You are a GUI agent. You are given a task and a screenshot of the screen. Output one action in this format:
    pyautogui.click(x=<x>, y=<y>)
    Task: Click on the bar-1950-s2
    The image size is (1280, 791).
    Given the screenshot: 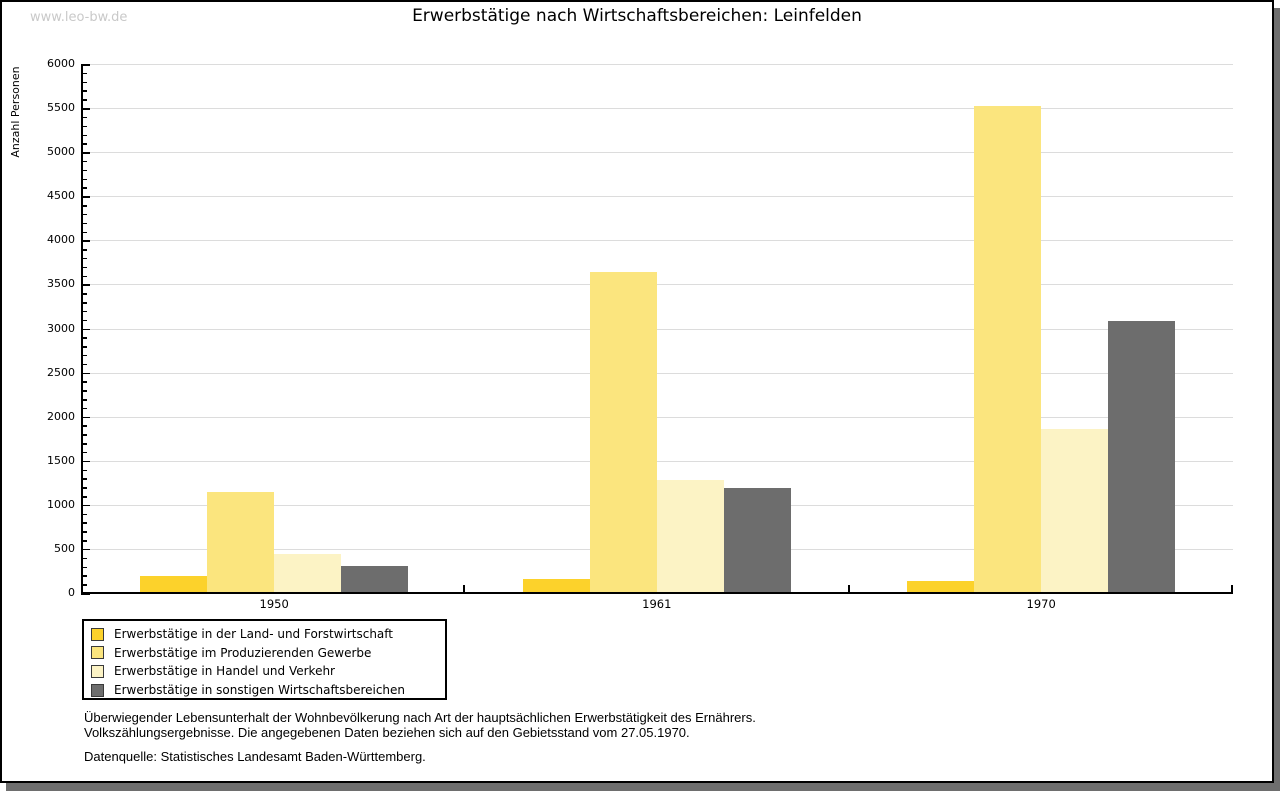 What is the action you would take?
    pyautogui.click(x=308, y=573)
    